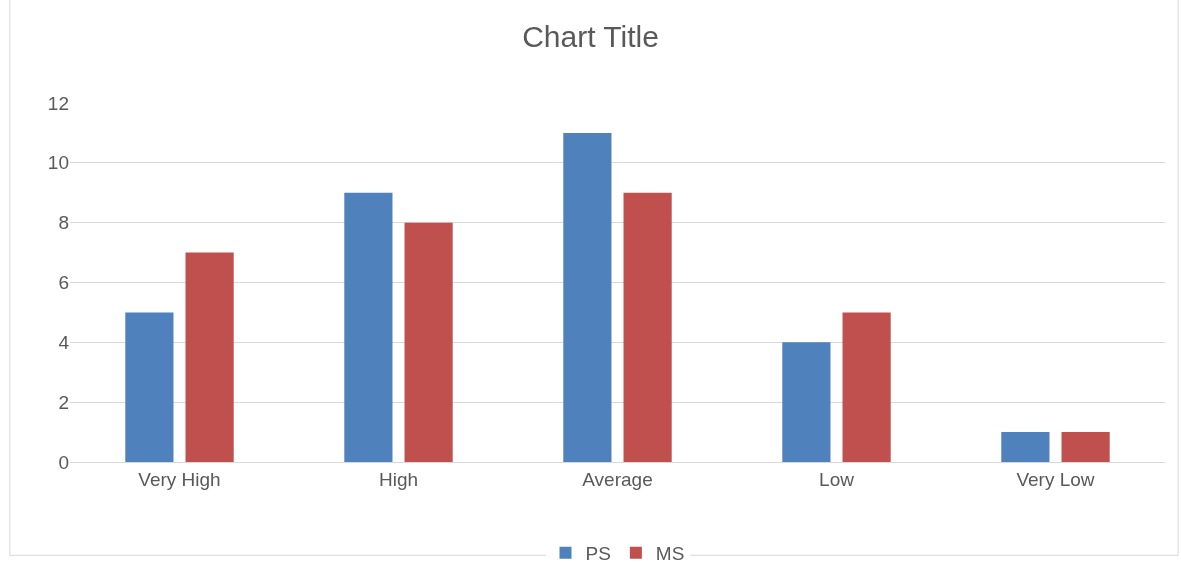 Image resolution: width=1181 pixels, height=584 pixels. What do you see at coordinates (1055, 479) in the screenshot?
I see `x-tick-label: Very Low` at bounding box center [1055, 479].